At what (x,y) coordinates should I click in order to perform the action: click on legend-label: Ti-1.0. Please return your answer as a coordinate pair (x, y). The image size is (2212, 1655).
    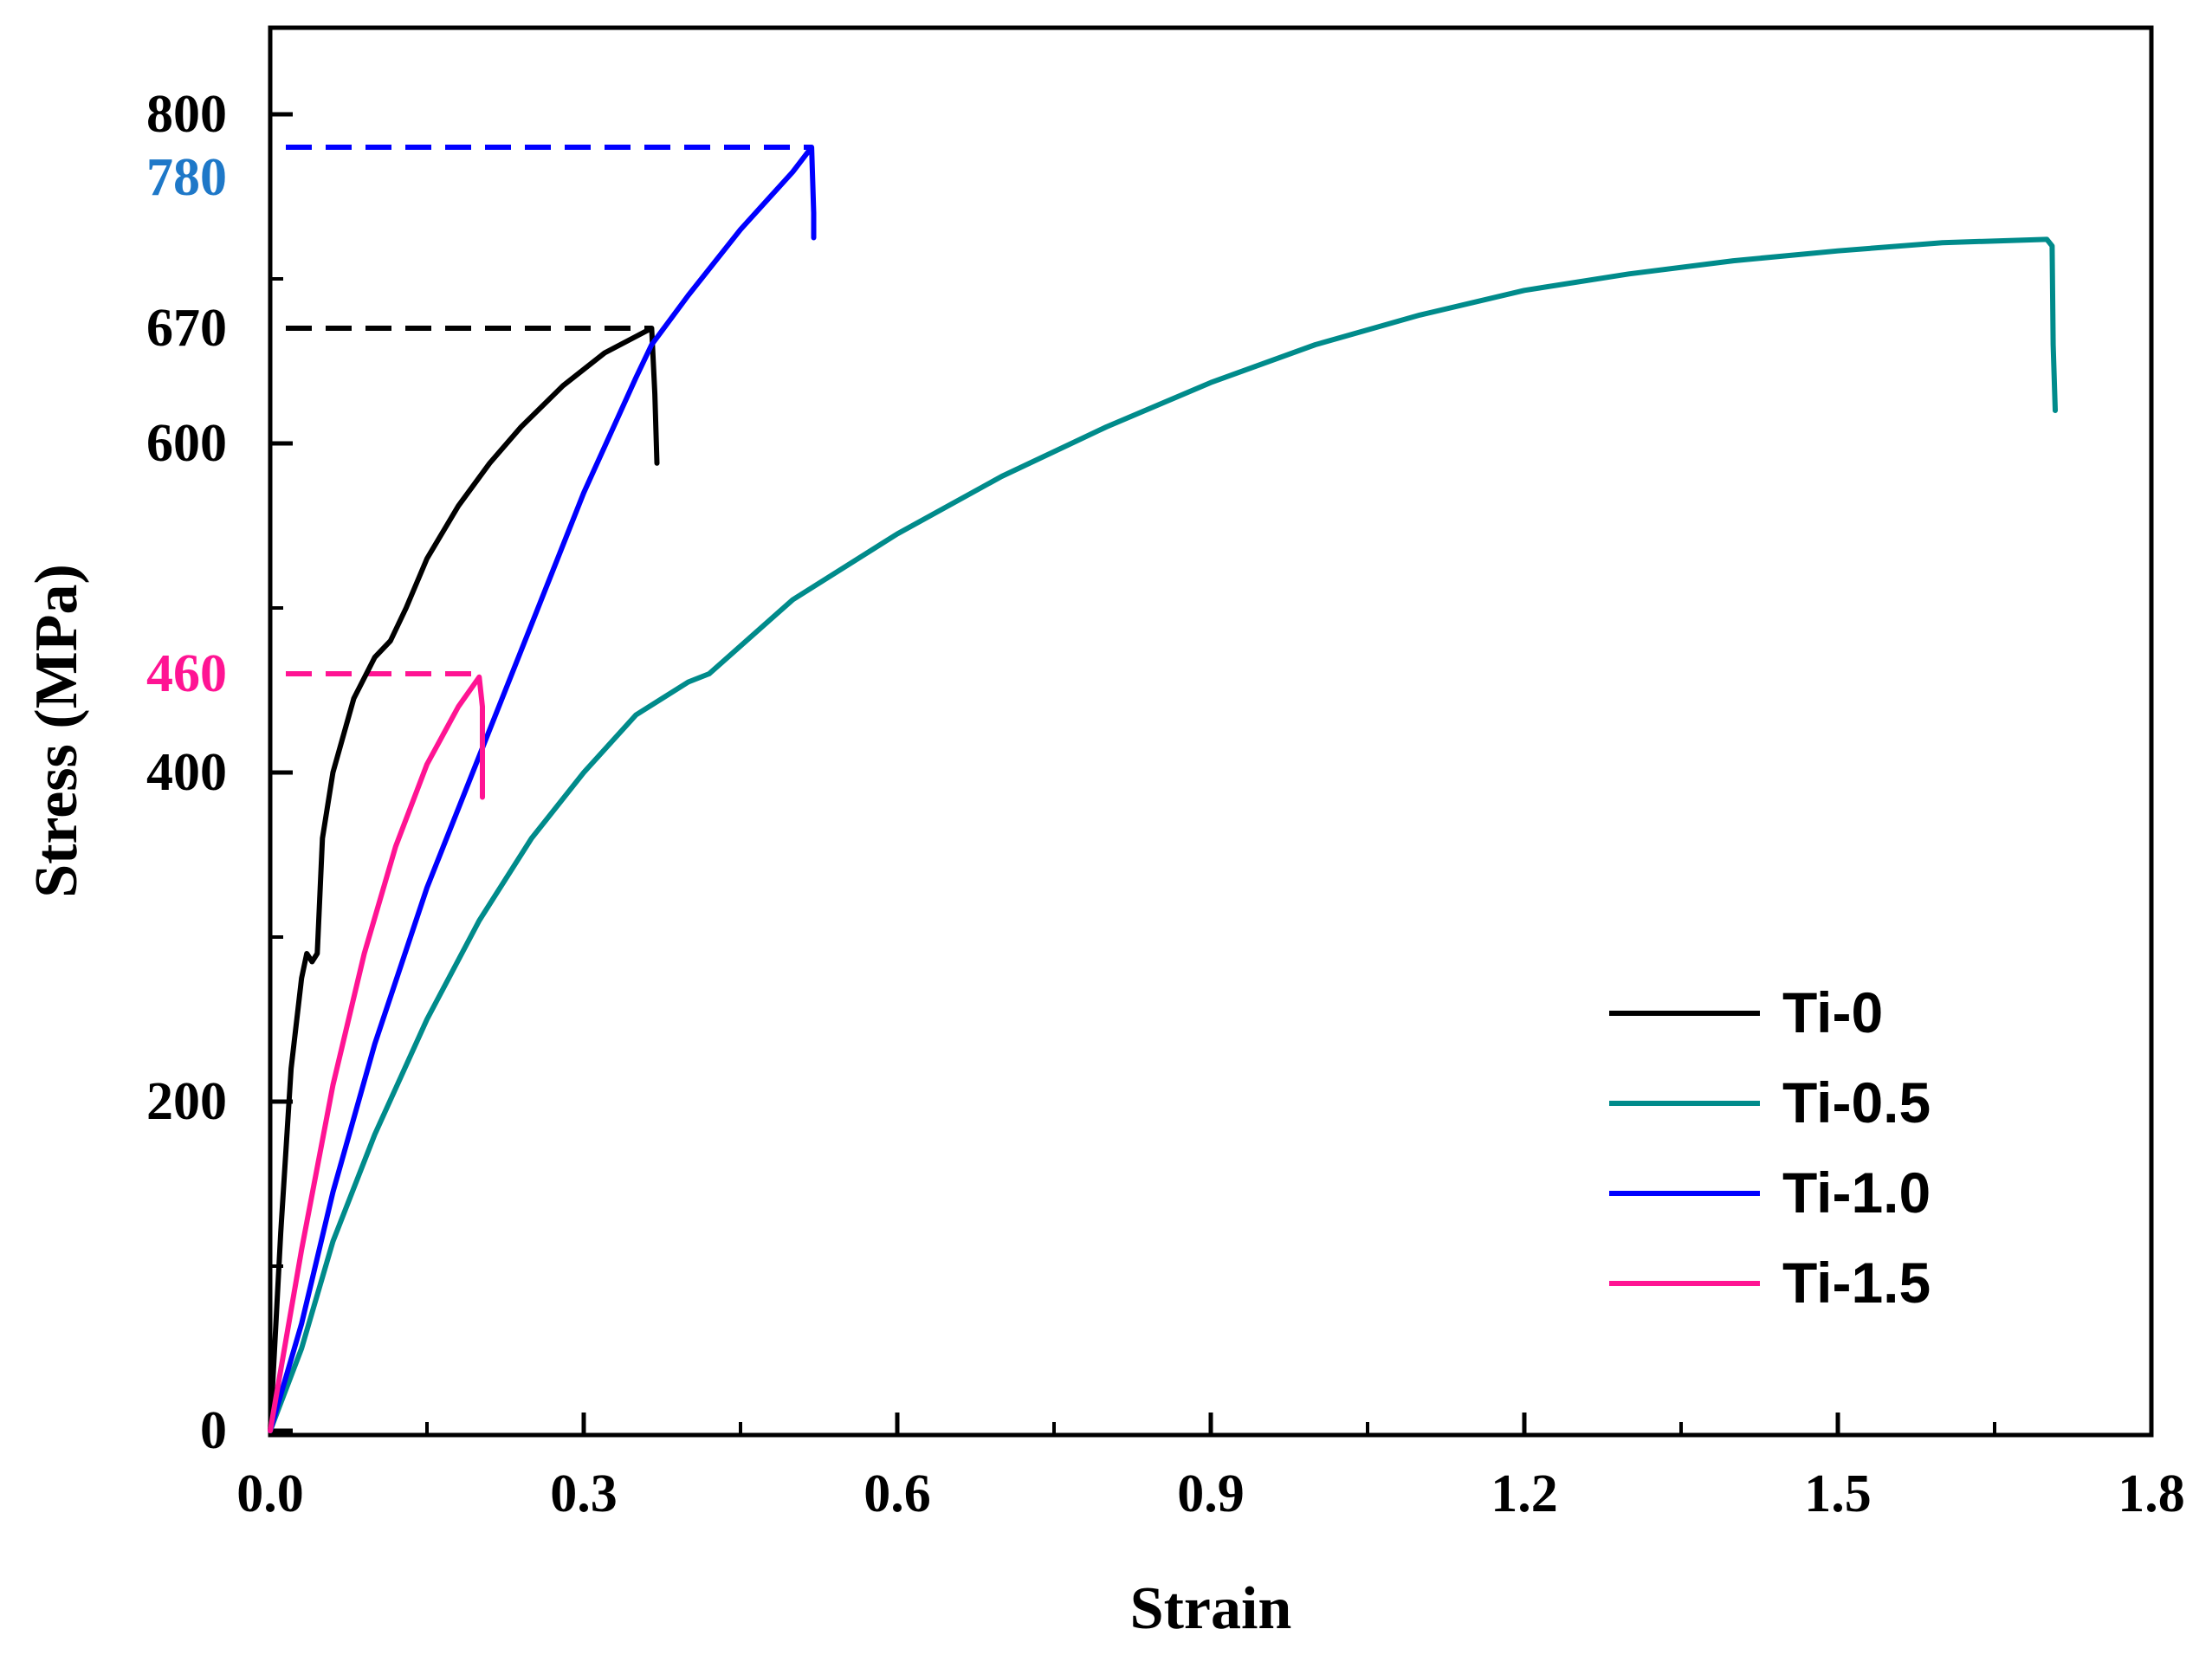
    Looking at the image, I should click on (1857, 1192).